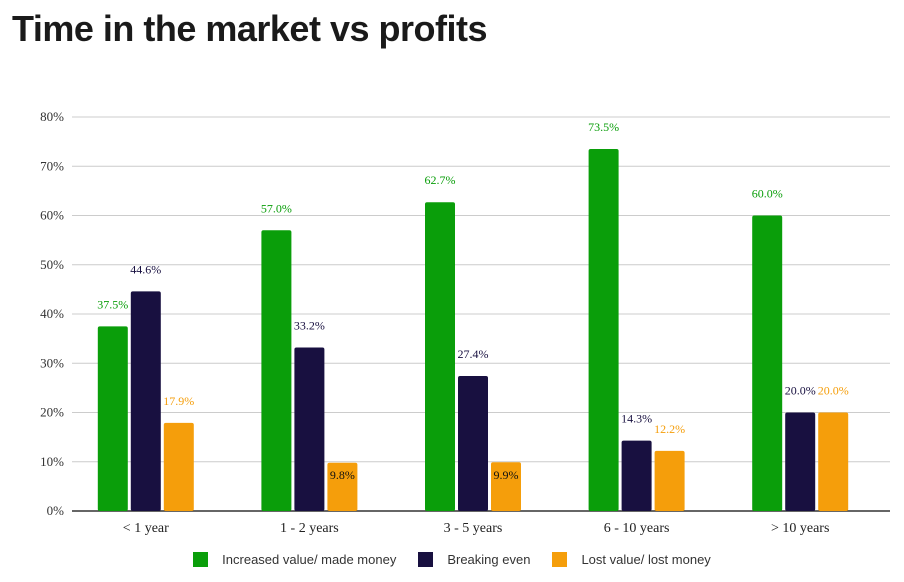 The height and width of the screenshot is (582, 904). I want to click on x-category-label: < 1 year, so click(146, 528).